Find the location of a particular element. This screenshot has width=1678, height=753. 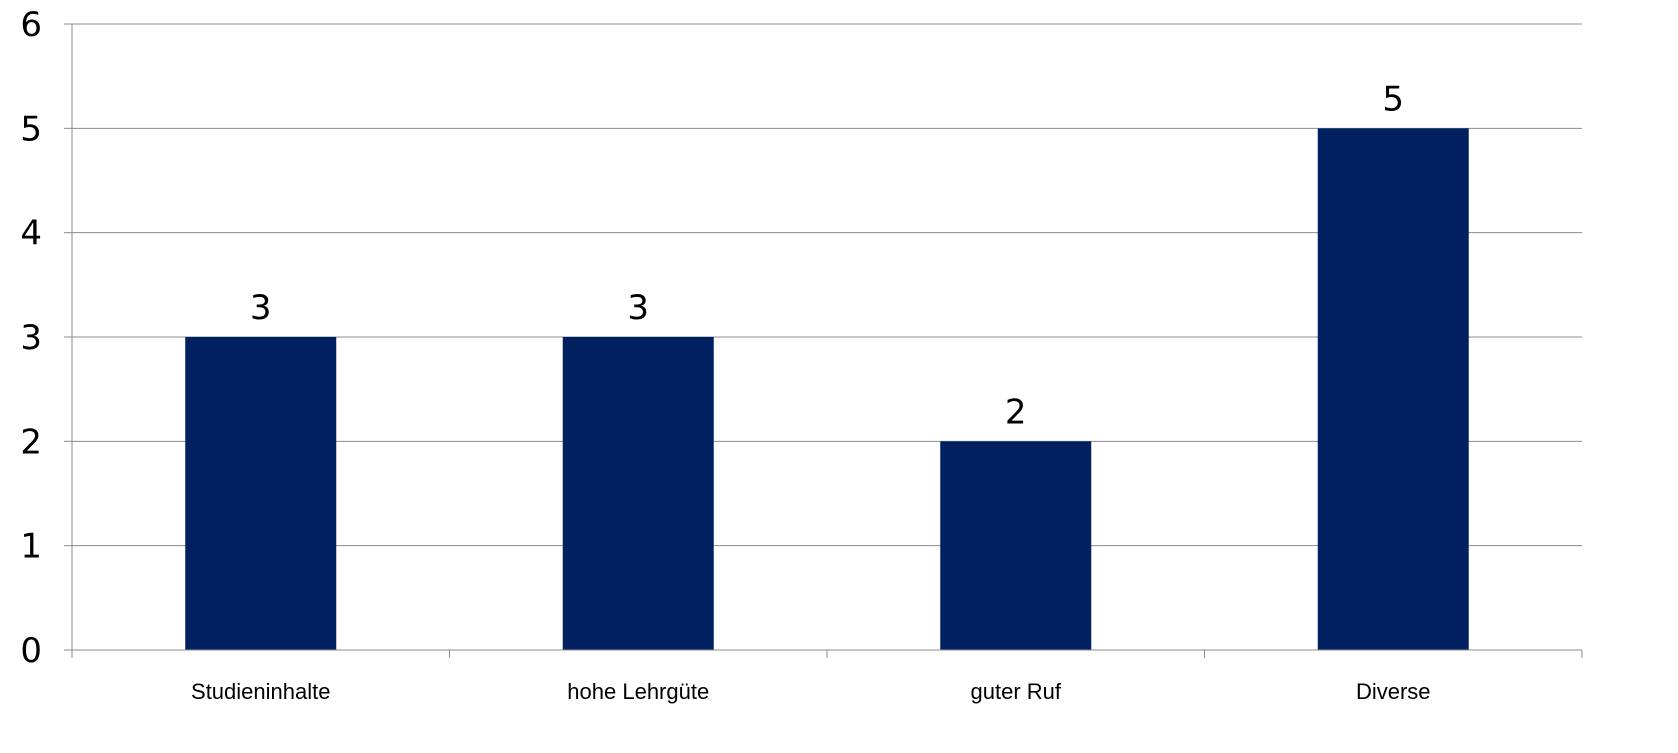

y-tick-label: 3 is located at coordinates (31, 338).